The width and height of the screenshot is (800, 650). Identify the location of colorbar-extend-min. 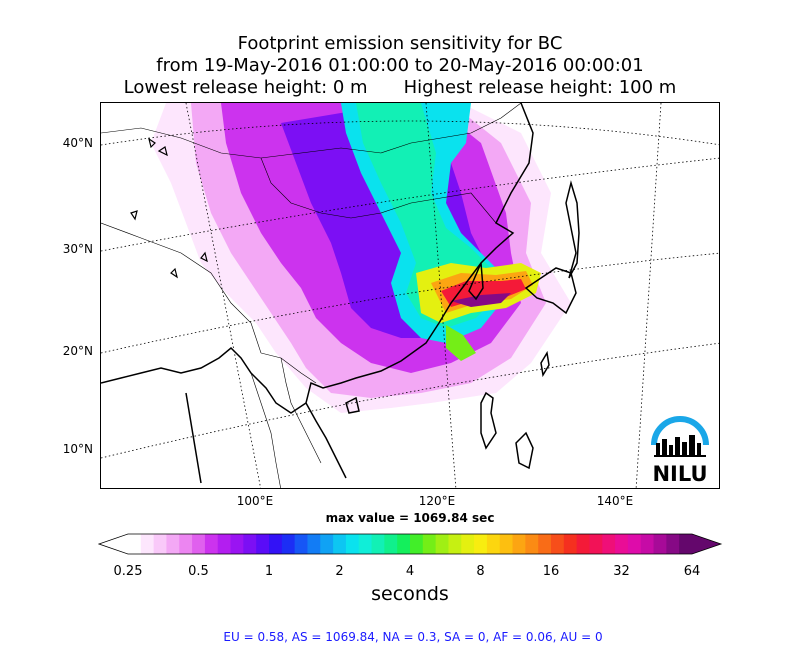
(113, 544).